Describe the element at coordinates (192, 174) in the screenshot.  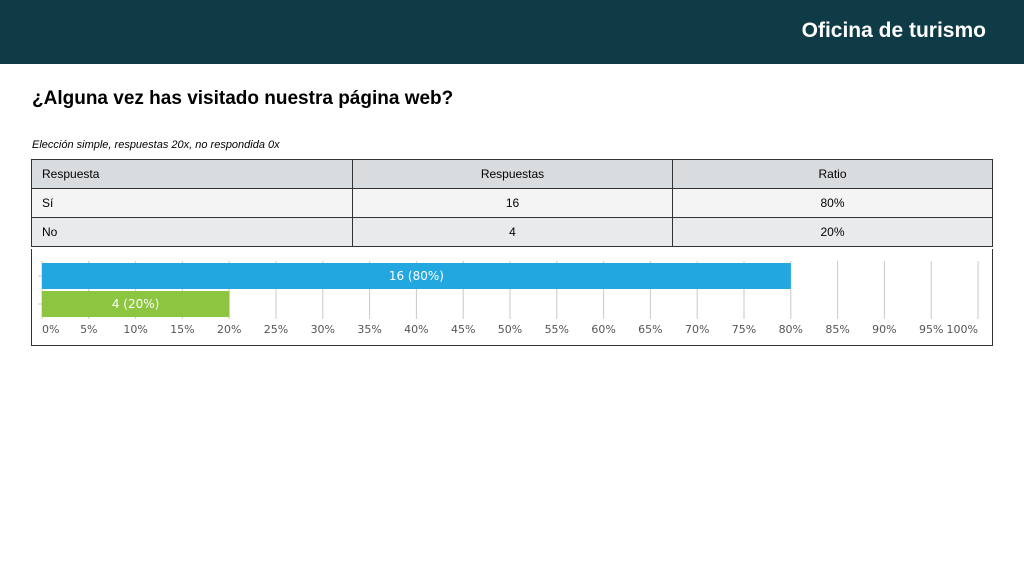
I see `column-header-answer: Respuesta` at that location.